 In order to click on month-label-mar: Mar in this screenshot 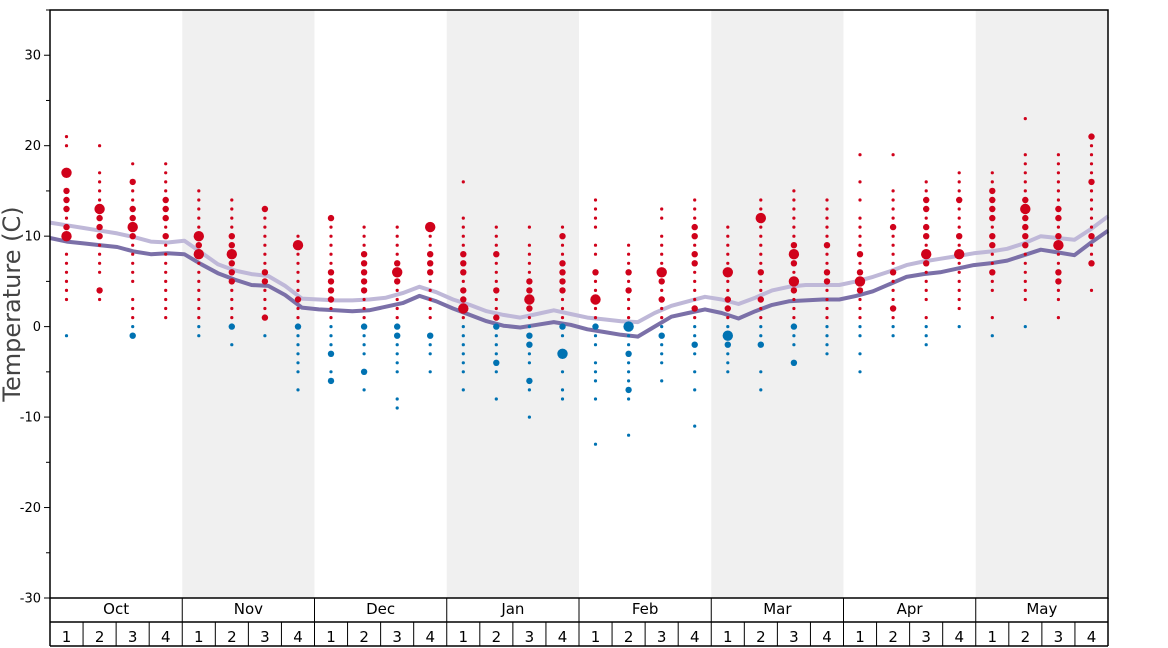, I will do `click(777, 609)`.